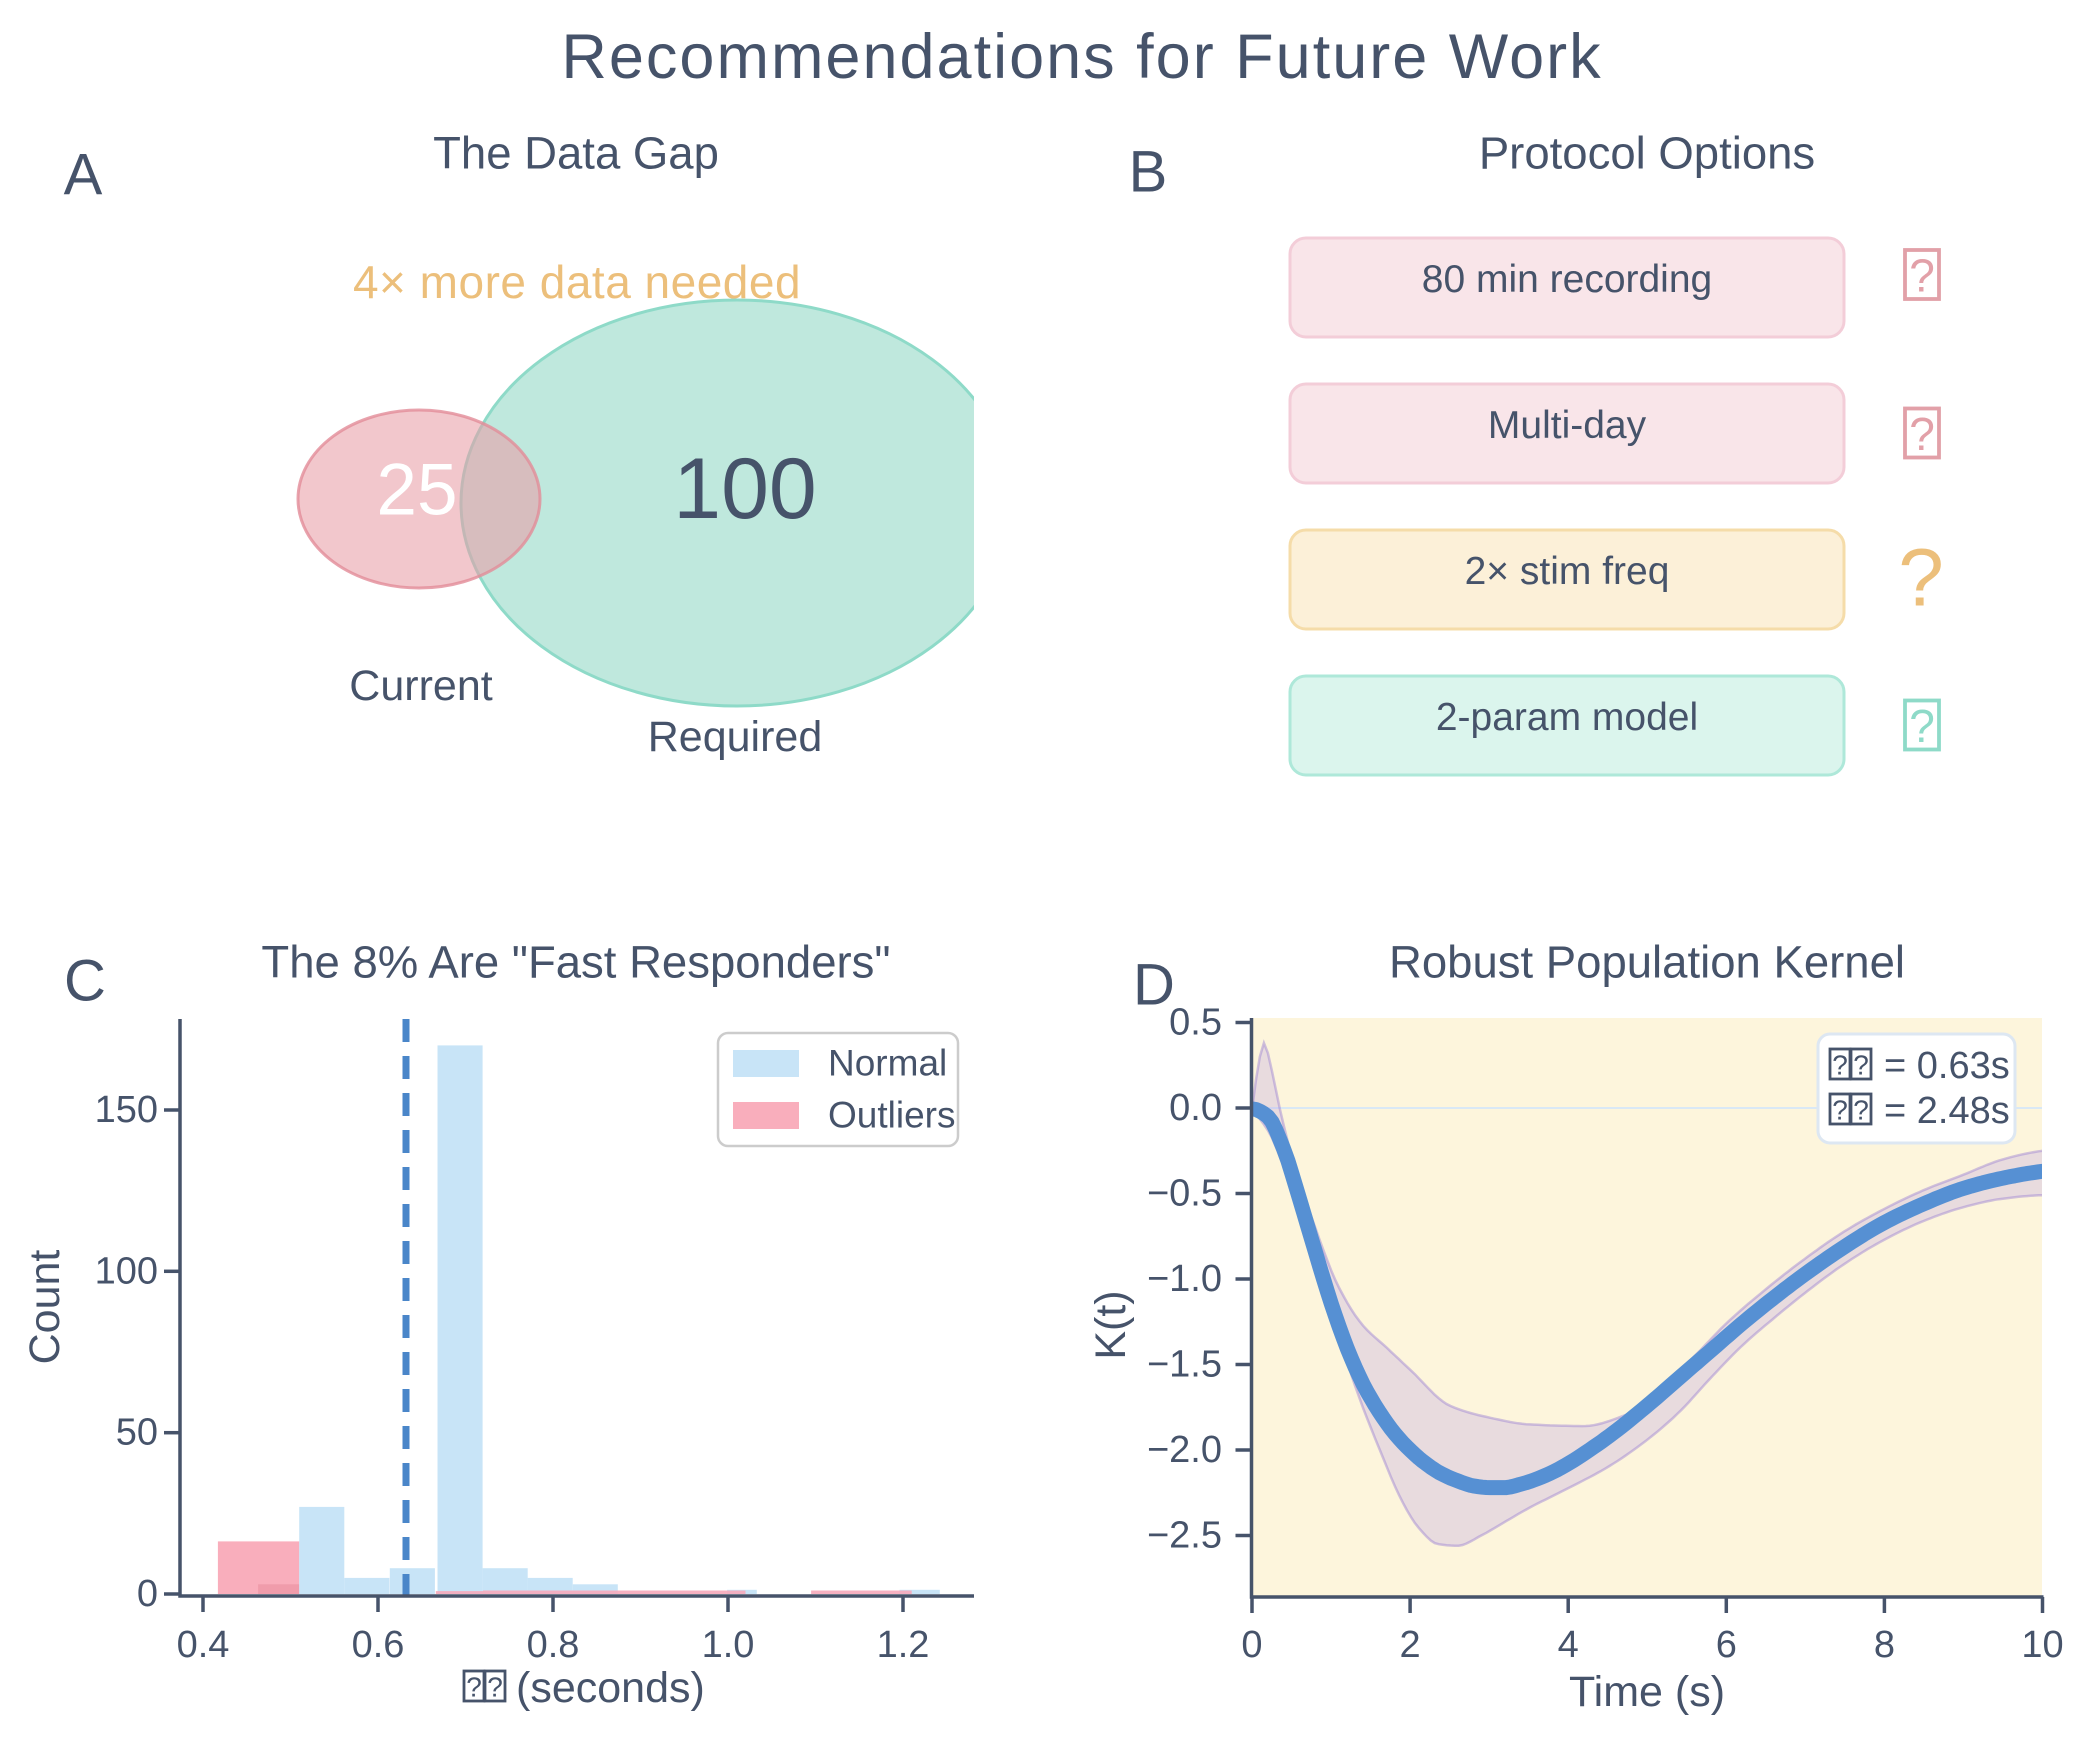 The width and height of the screenshot is (2092, 1759). Describe the element at coordinates (1195, 1023) in the screenshot. I see `svg-text: 0.5` at that location.